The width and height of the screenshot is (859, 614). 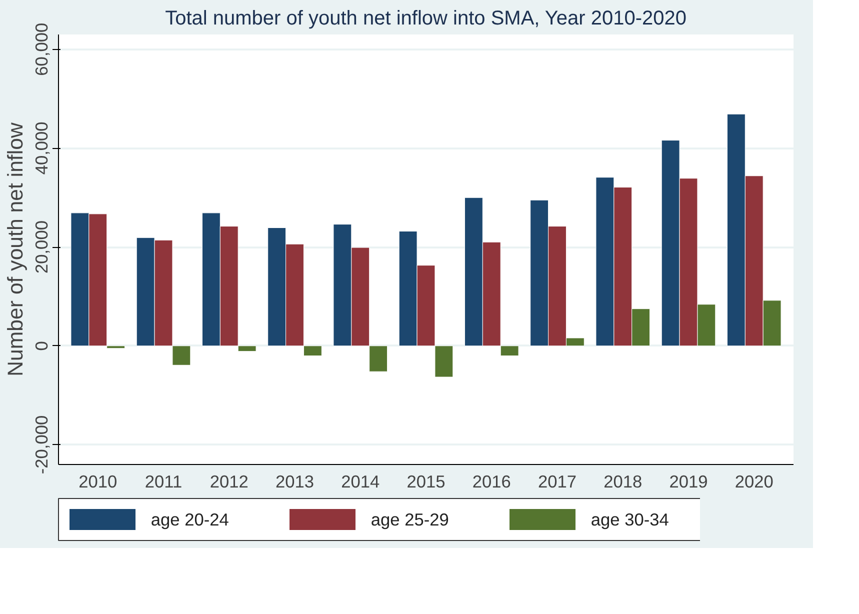 What do you see at coordinates (426, 19) in the screenshot?
I see `chart-title: Total number of youth net inflow into SMA, Year 2010-2020` at bounding box center [426, 19].